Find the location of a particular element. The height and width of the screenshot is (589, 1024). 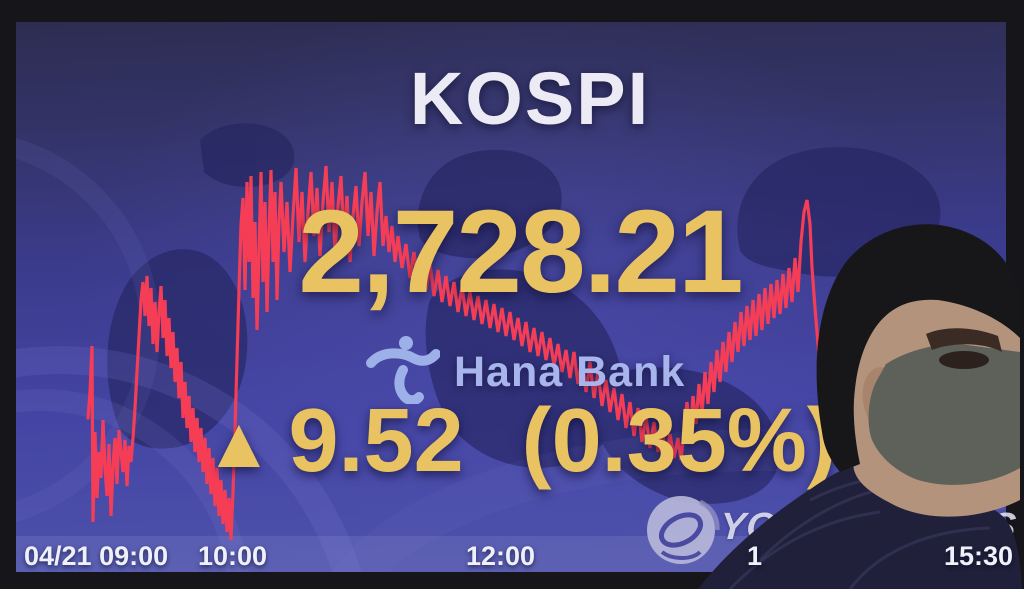

person-eyebrow is located at coordinates (964, 340).